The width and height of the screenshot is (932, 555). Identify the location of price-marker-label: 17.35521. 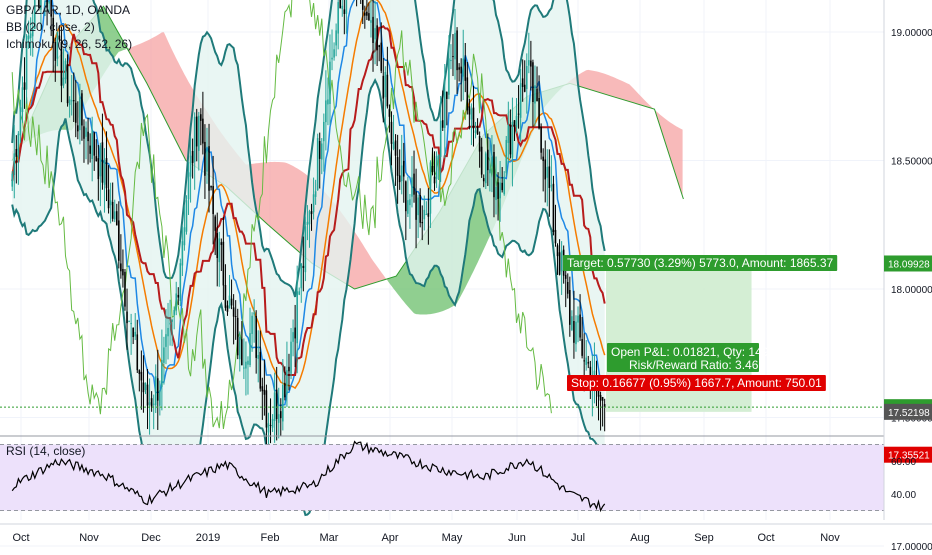
(909, 456).